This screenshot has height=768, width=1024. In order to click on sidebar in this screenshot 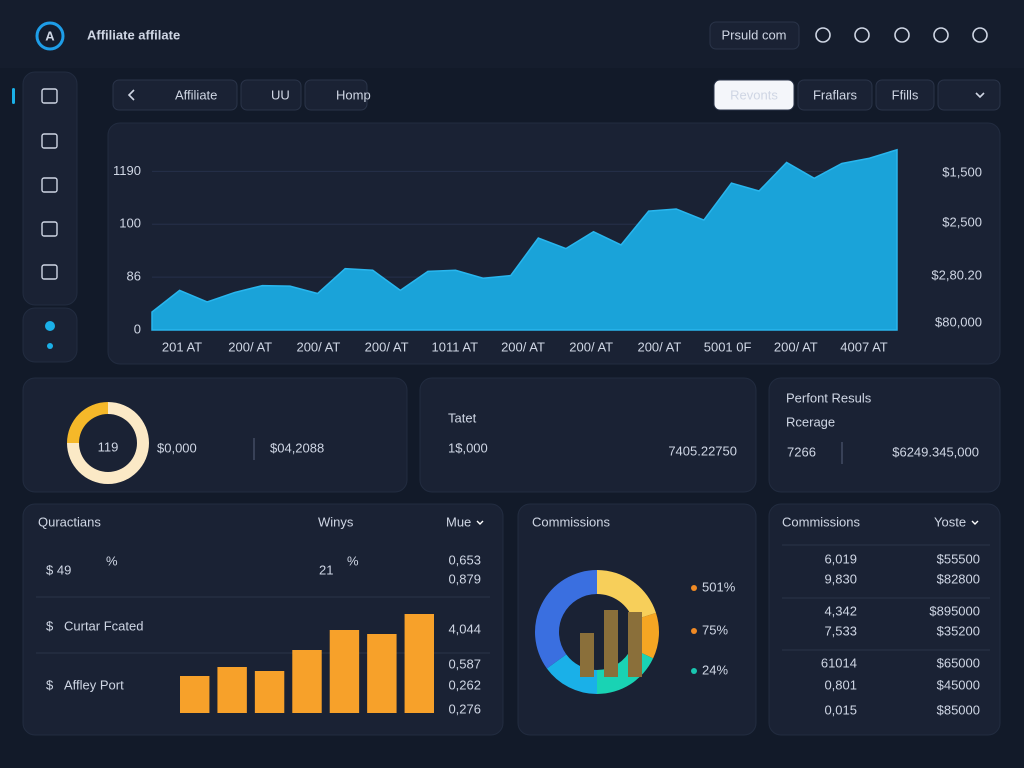, I will do `click(50, 188)`.